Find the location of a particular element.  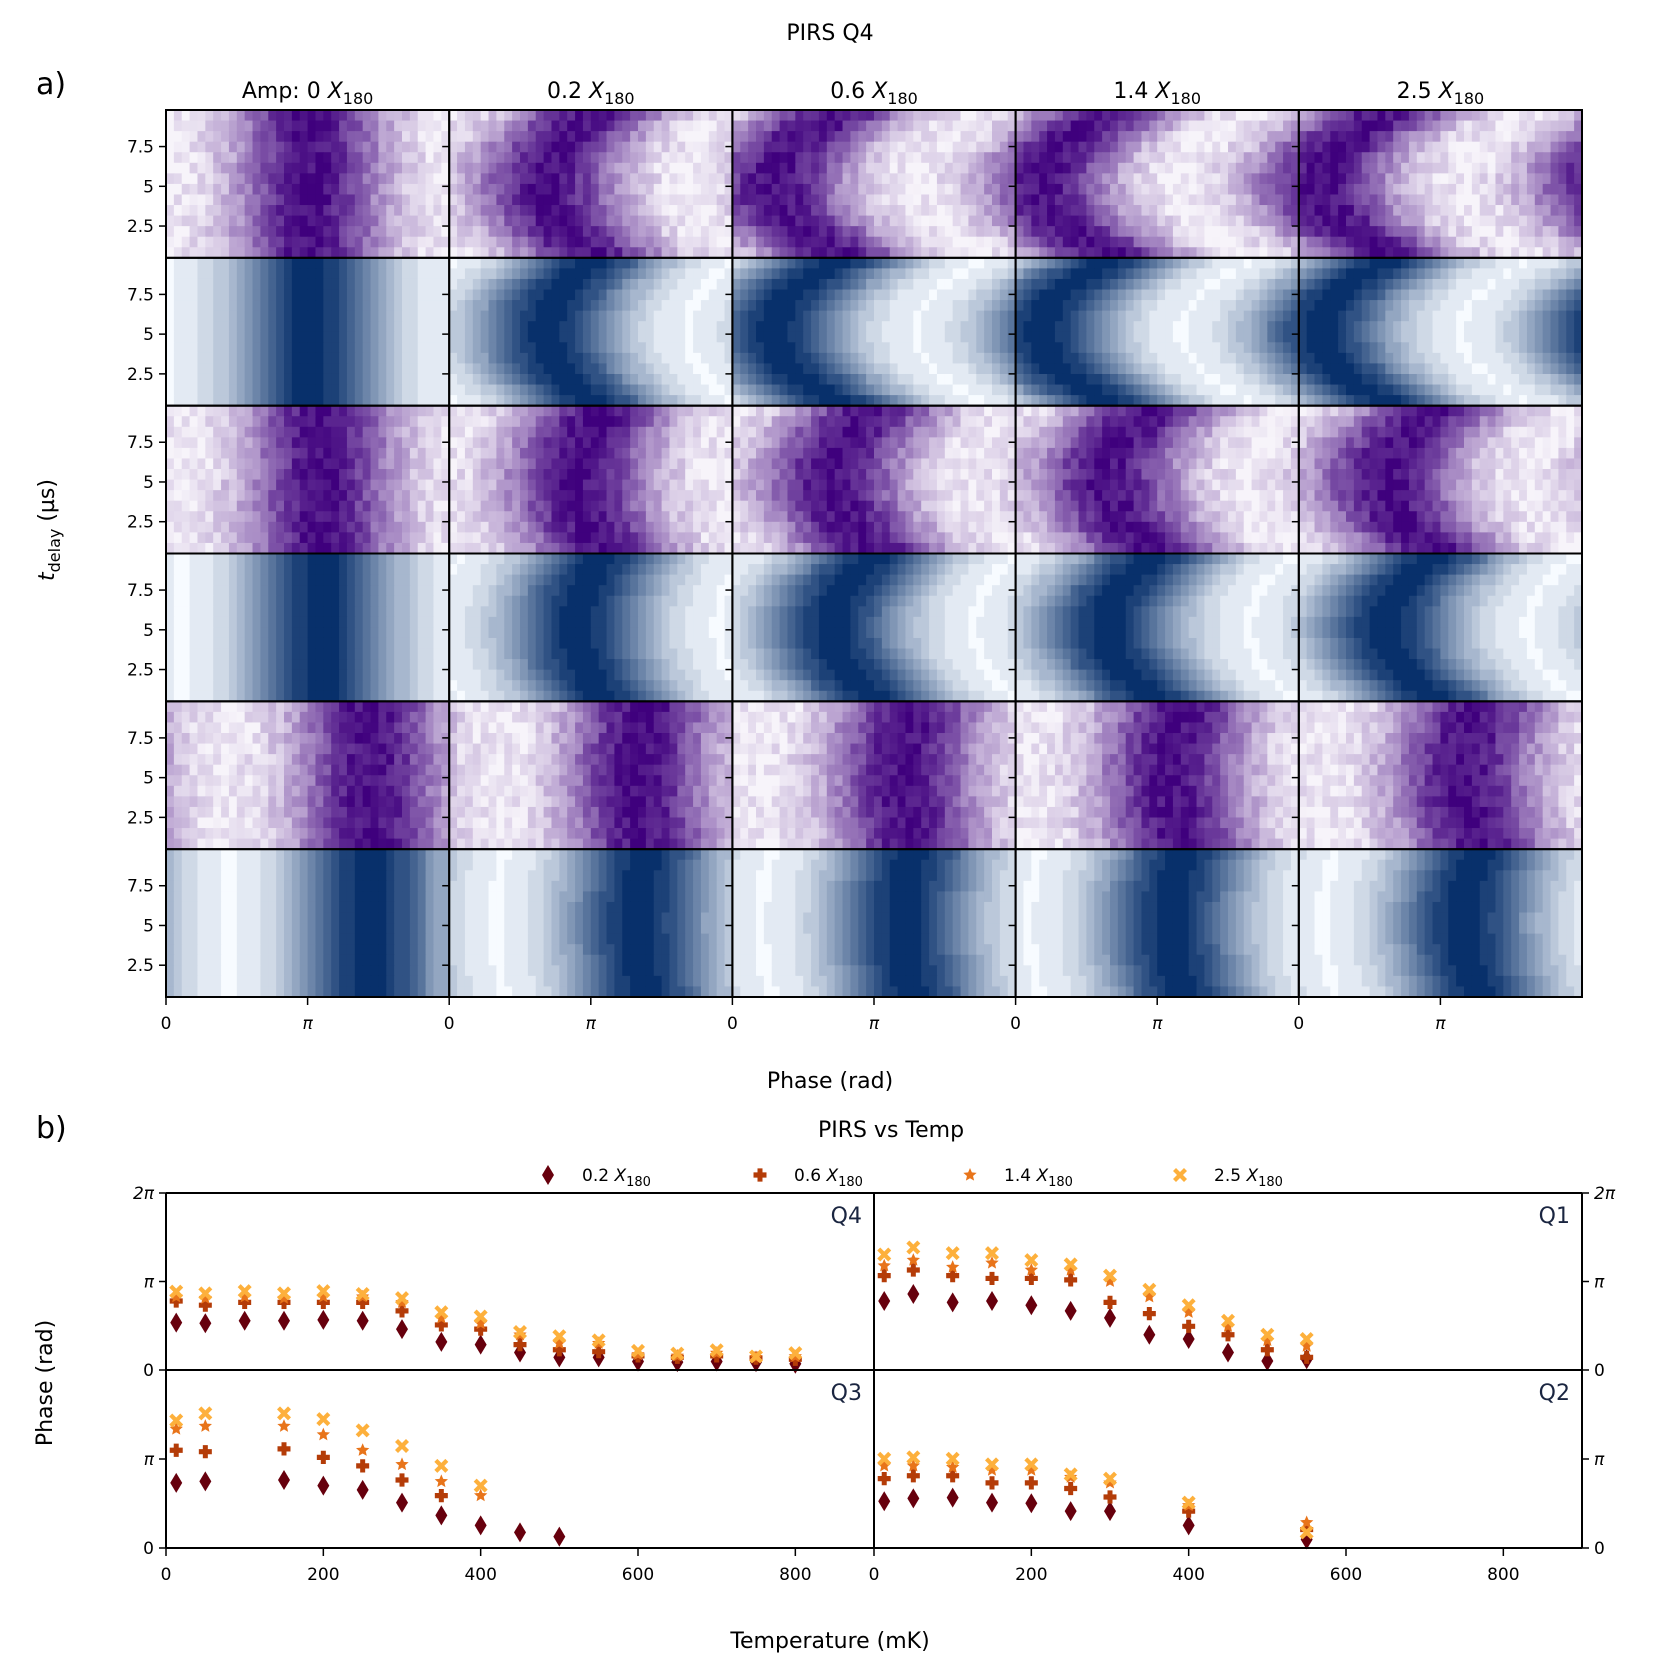

scatter-x-tick-label: 600 is located at coordinates (638, 1575).